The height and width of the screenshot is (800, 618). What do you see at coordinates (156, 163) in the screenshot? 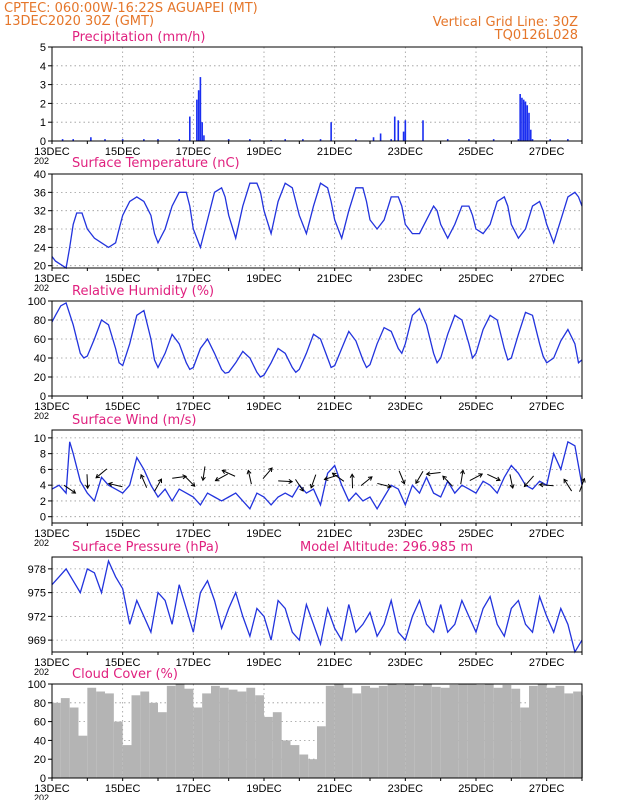
I see `temp-title: Surface Temperature (nC)` at bounding box center [156, 163].